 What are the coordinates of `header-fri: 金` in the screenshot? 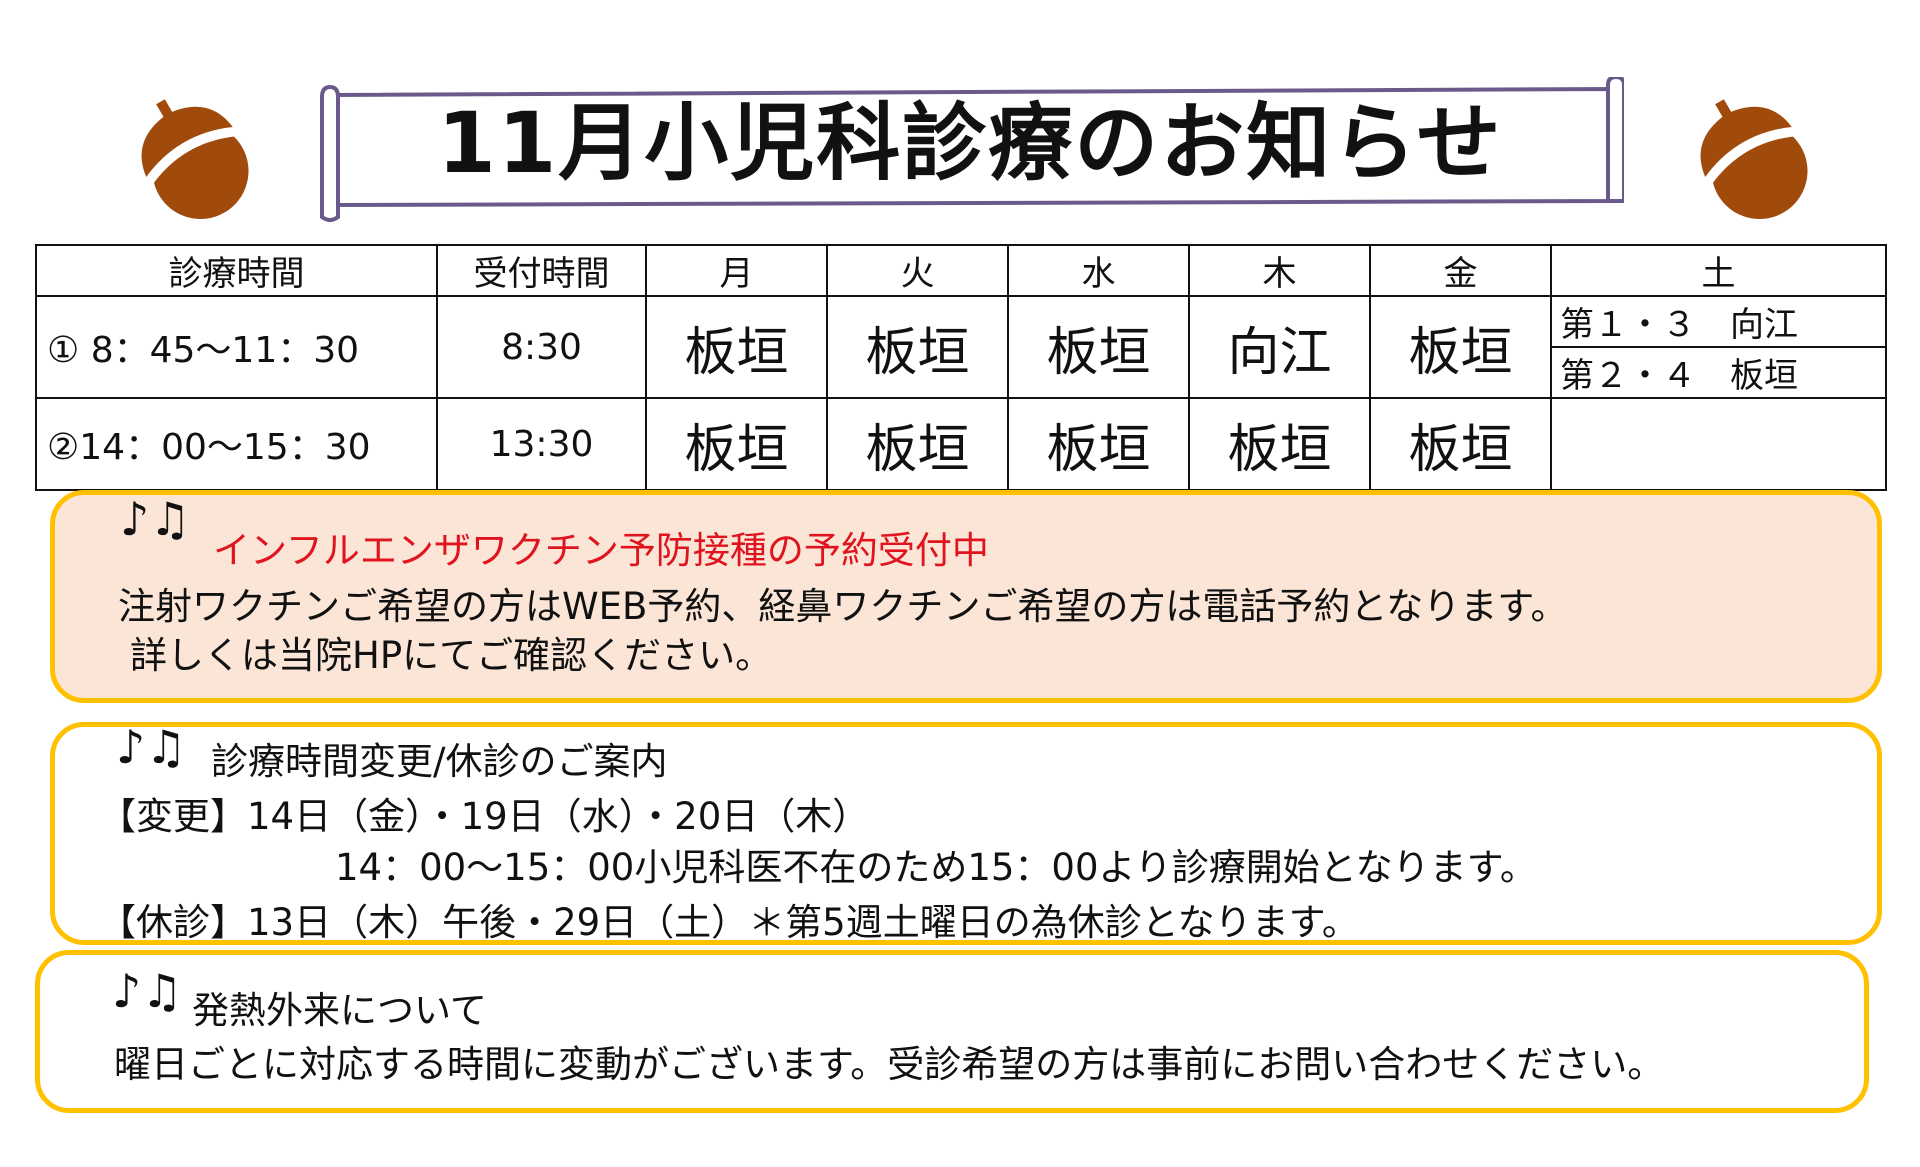 It's located at (1460, 270).